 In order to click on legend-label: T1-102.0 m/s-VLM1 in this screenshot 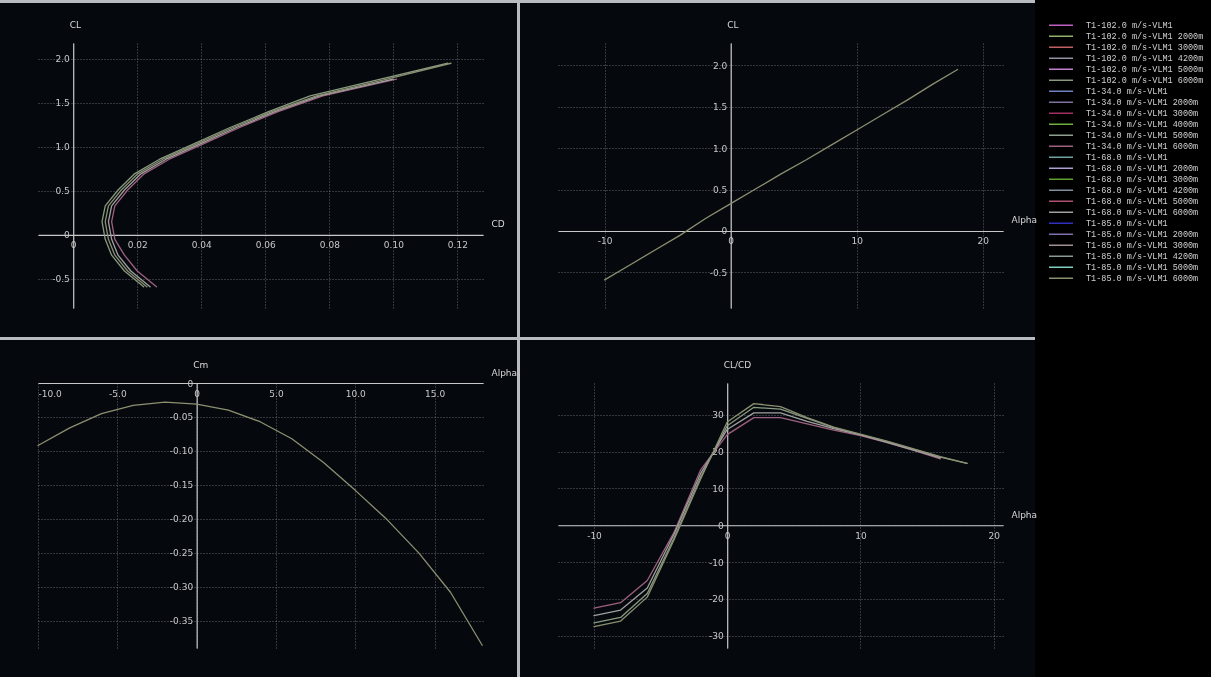, I will do `click(1129, 26)`.